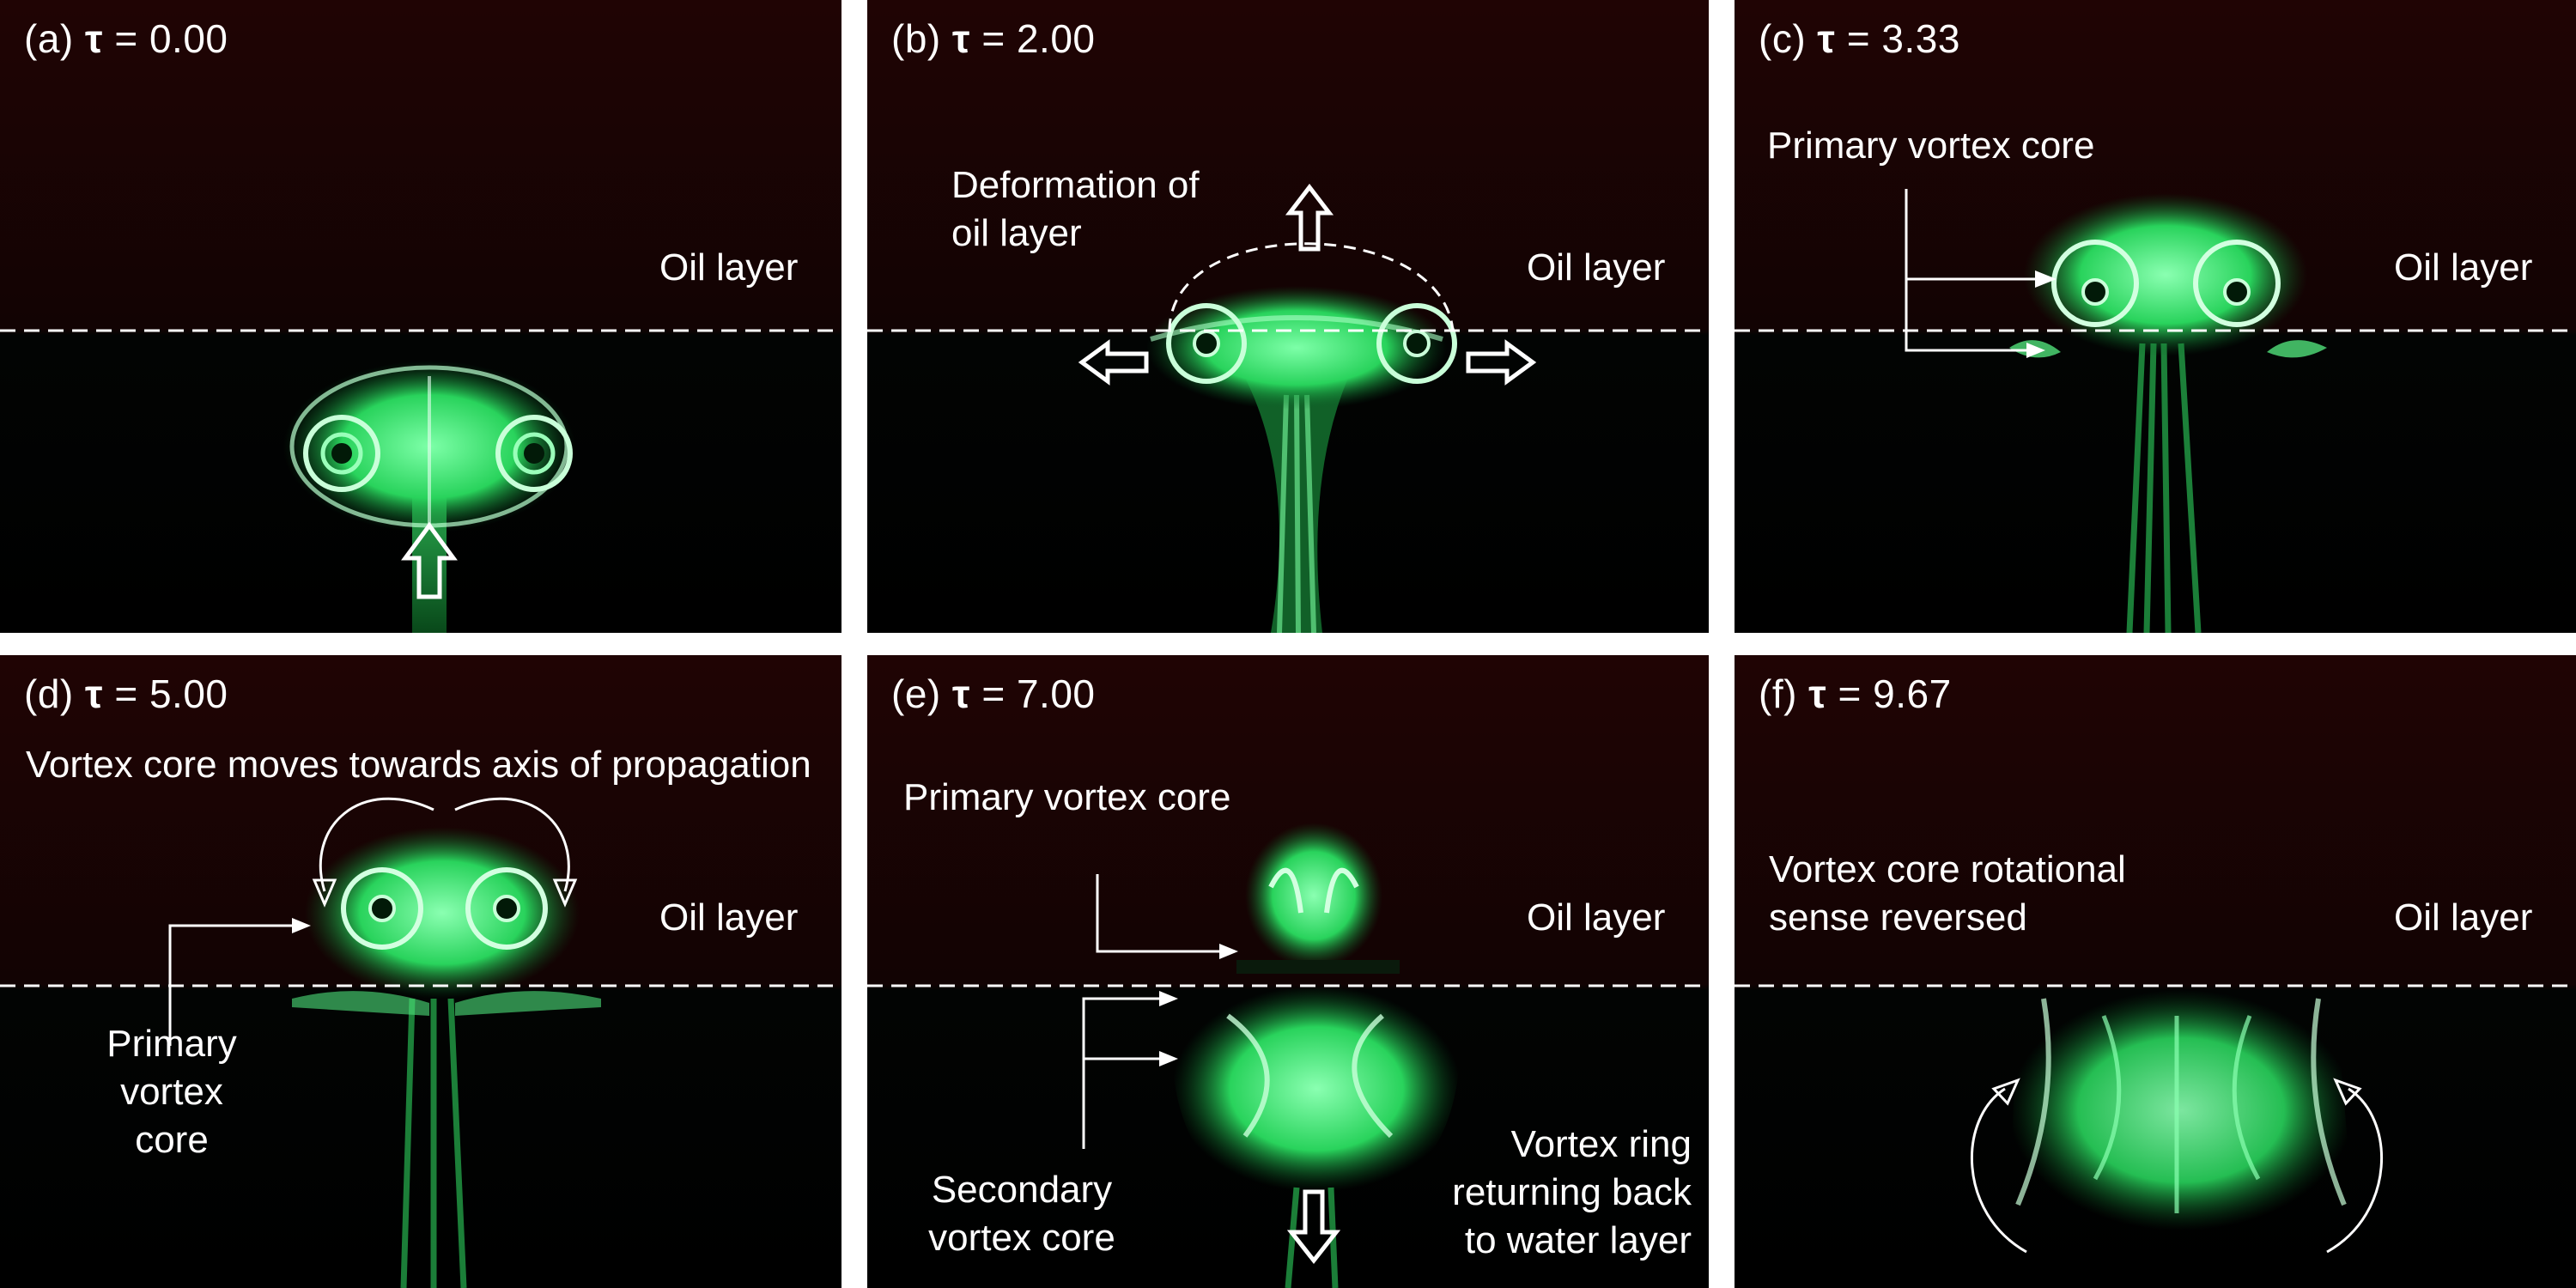 Image resolution: width=2576 pixels, height=1288 pixels. I want to click on panel-label: (f) τ = 9.67, so click(1856, 694).